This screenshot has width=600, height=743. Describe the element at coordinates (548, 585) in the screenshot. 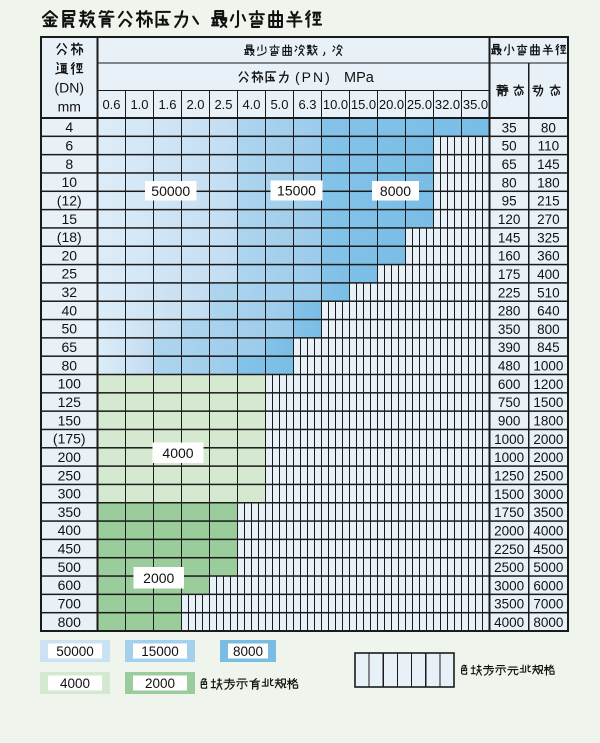

I see `svg-text: 6000` at that location.